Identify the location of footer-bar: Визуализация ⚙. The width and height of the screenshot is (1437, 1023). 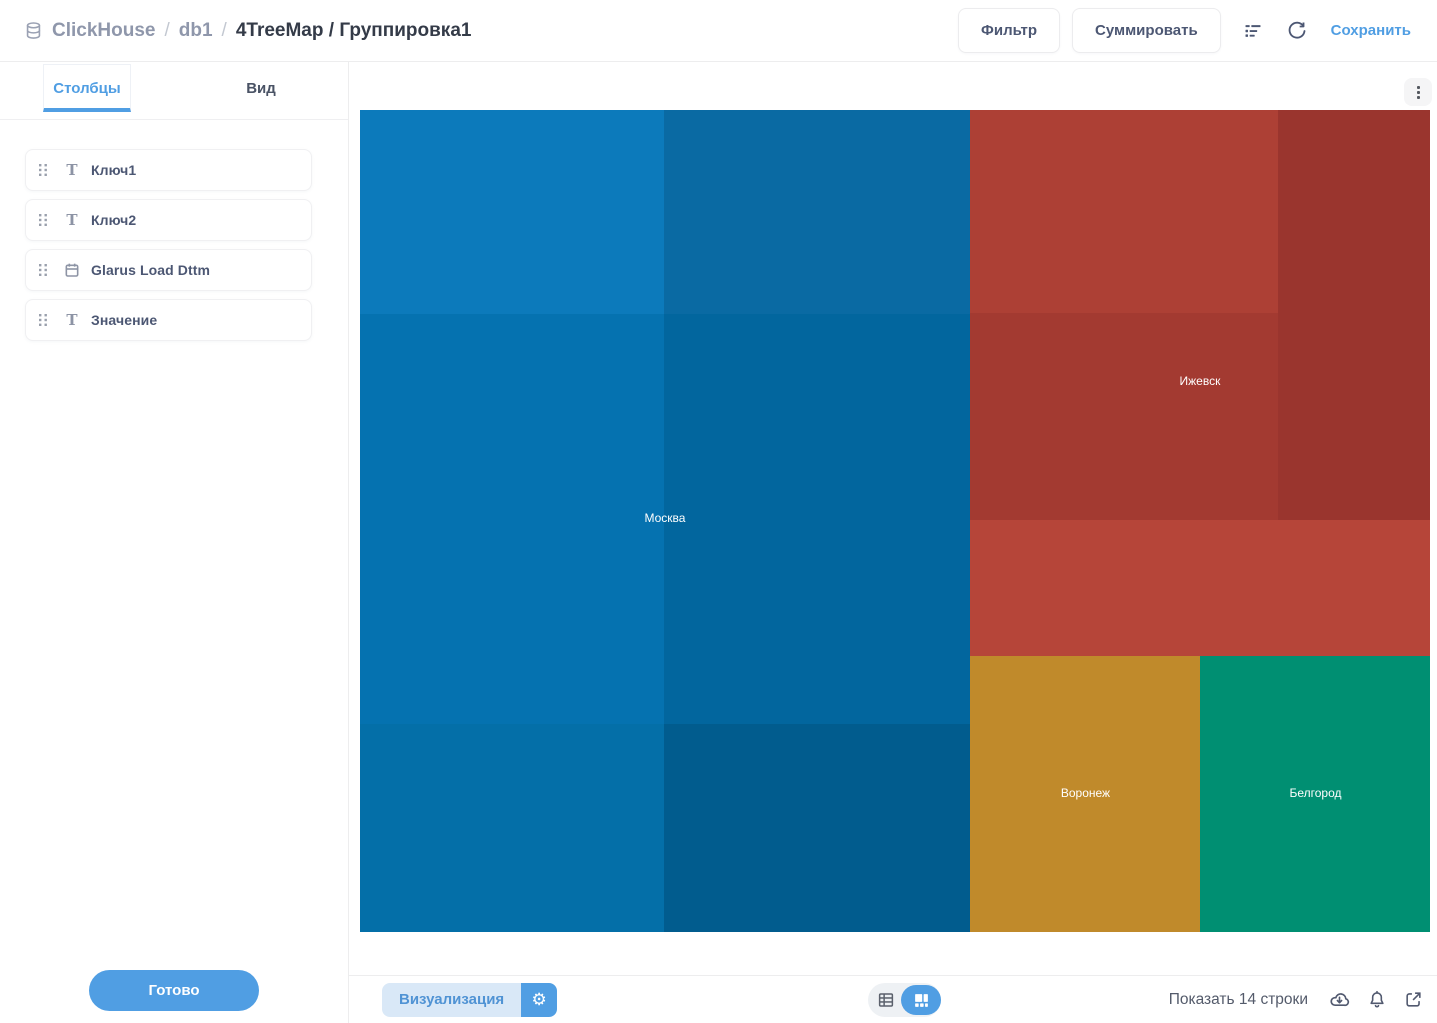
(893, 999).